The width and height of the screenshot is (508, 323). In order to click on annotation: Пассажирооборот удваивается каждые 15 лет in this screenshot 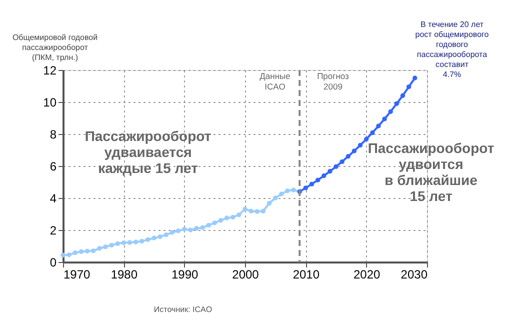, I will do `click(148, 152)`.